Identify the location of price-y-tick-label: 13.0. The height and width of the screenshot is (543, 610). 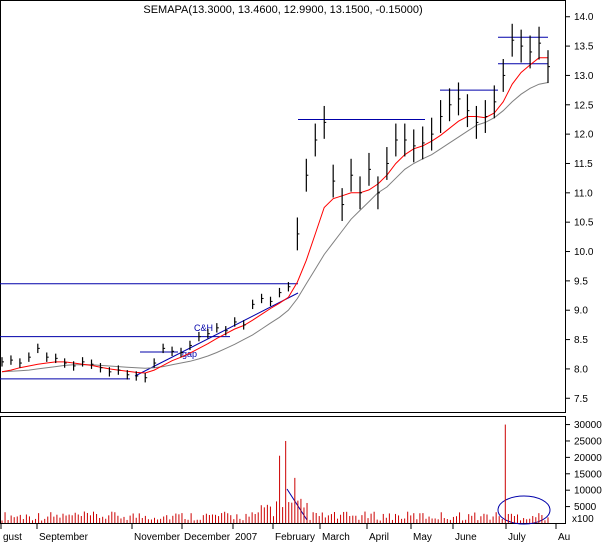
(584, 76).